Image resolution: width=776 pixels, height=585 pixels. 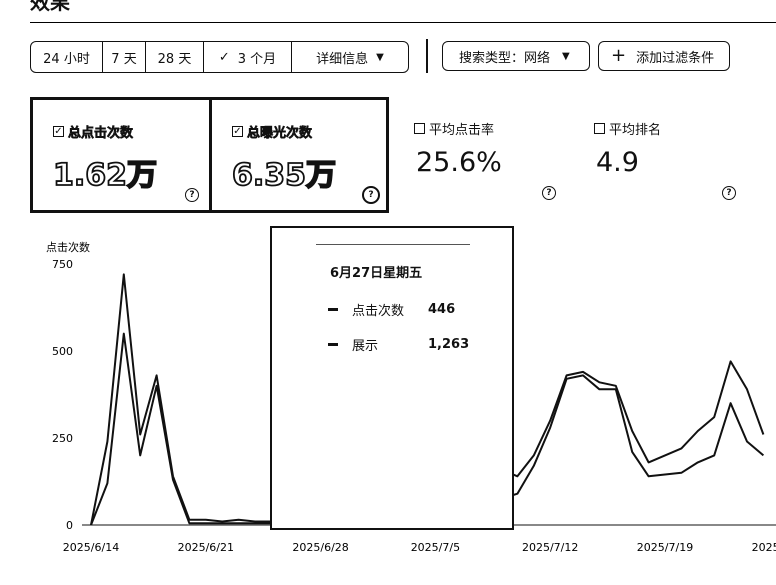 I want to click on search-type-label: 搜索类型：网络, so click(x=505, y=58).